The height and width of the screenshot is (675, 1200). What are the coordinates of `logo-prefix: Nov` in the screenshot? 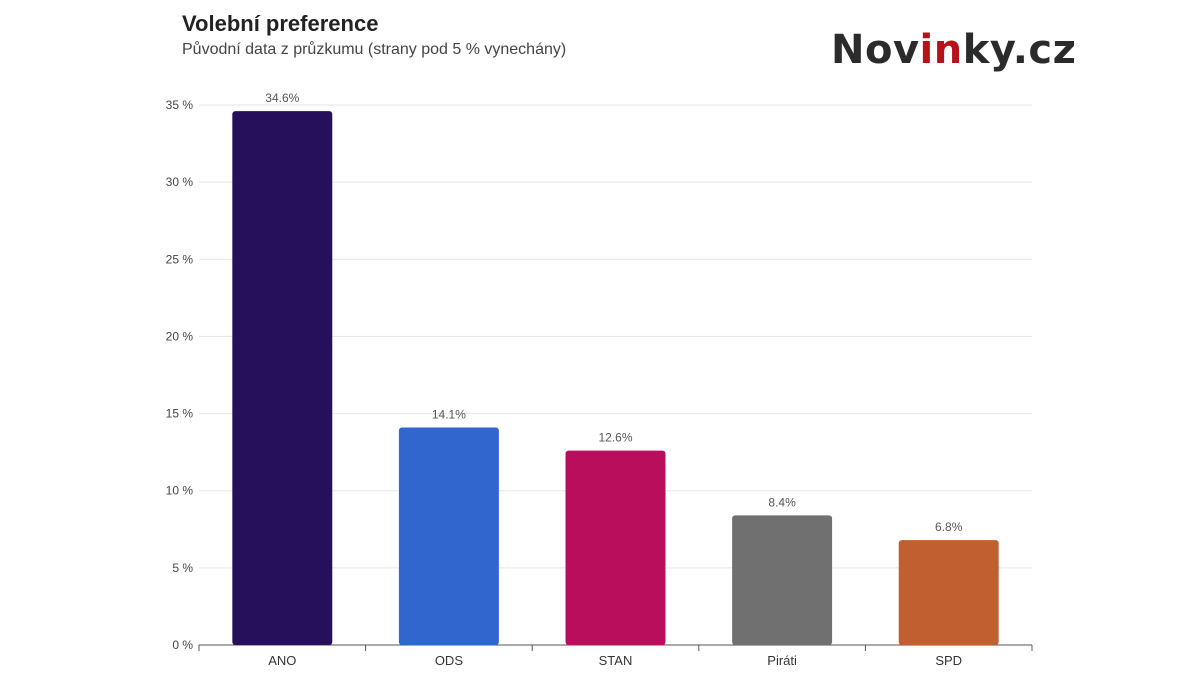 It's located at (875, 50).